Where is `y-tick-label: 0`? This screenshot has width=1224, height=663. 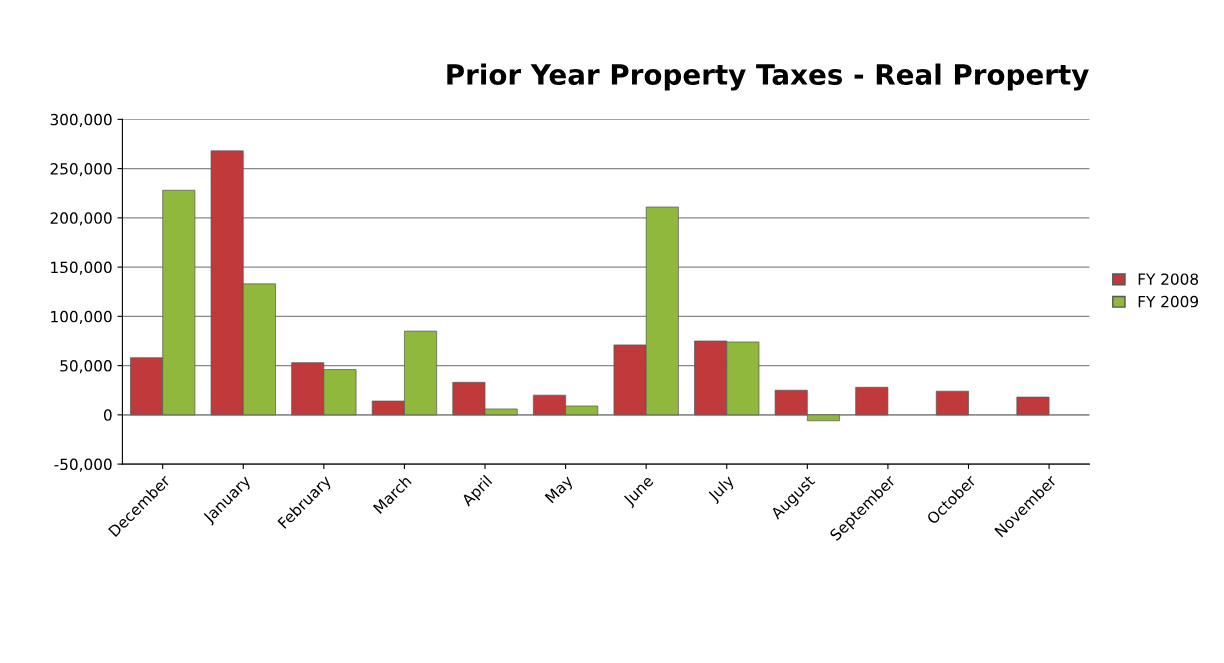 y-tick-label: 0 is located at coordinates (107, 415).